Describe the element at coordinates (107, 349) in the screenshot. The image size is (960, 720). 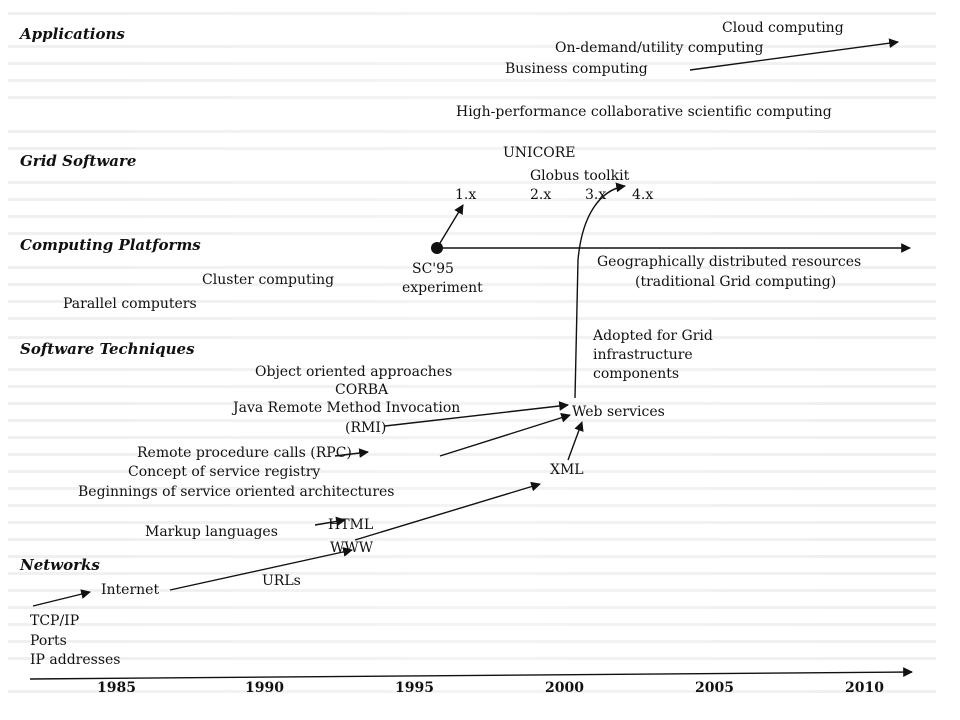
I see `category-software-techniques: Software Techniques` at that location.